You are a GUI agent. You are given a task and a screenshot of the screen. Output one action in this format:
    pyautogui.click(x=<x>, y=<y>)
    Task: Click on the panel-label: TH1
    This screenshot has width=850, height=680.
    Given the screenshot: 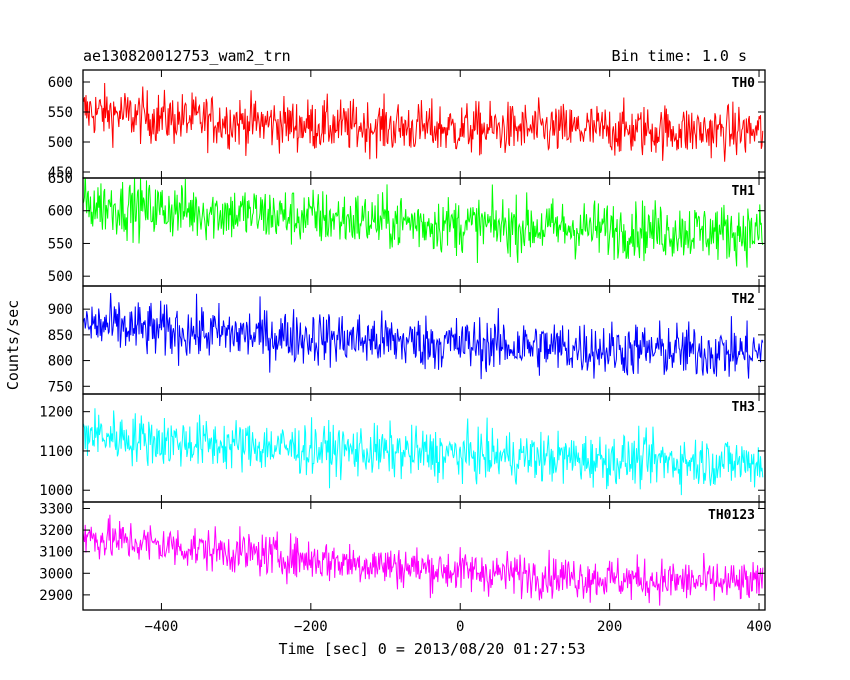 What is the action you would take?
    pyautogui.click(x=744, y=191)
    